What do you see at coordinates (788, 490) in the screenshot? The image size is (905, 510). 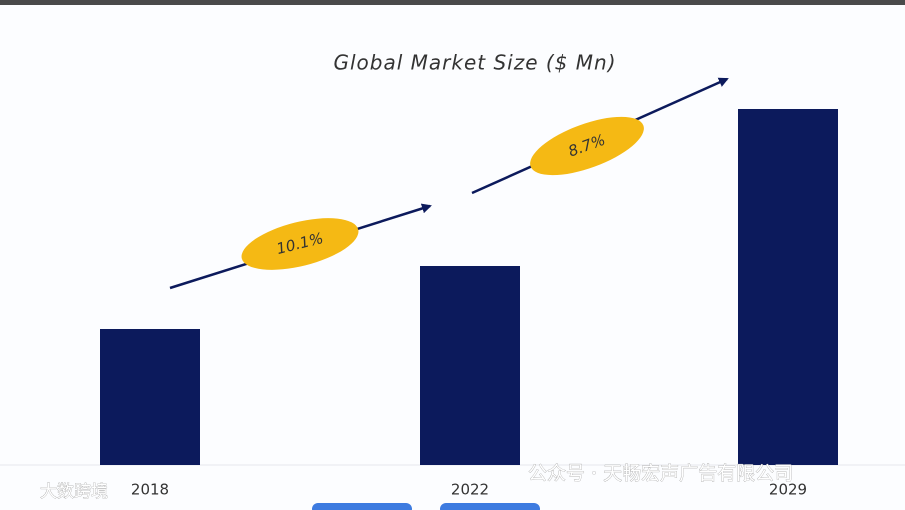 I see `x-tick-label: 2029` at bounding box center [788, 490].